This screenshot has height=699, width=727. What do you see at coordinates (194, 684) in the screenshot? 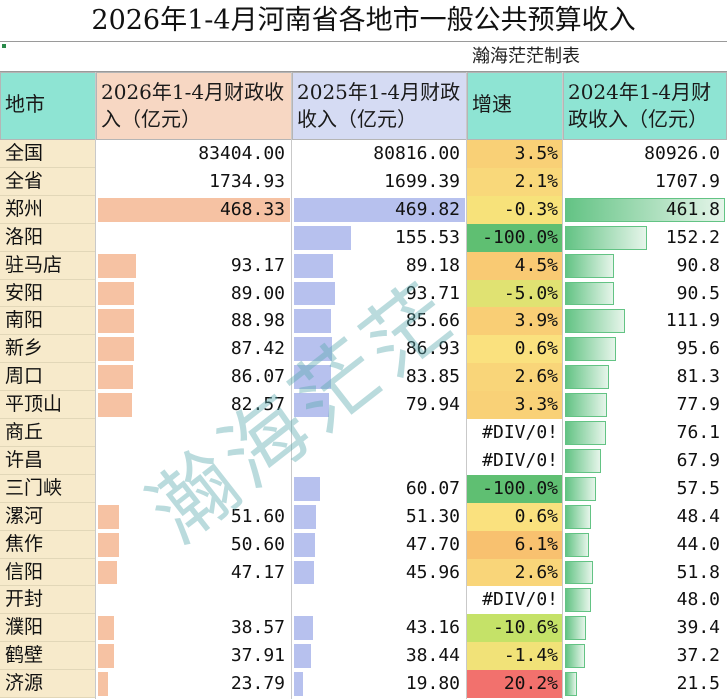
I see `revenue-2026-cell: 23.79` at bounding box center [194, 684].